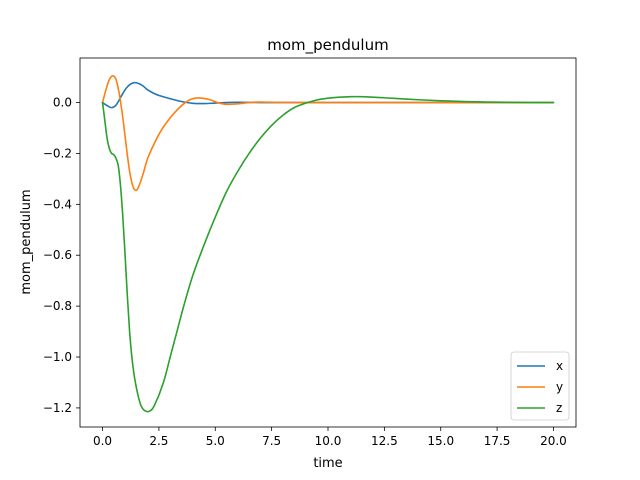  Describe the element at coordinates (553, 441) in the screenshot. I see `x-tick-label: 20.0` at that location.